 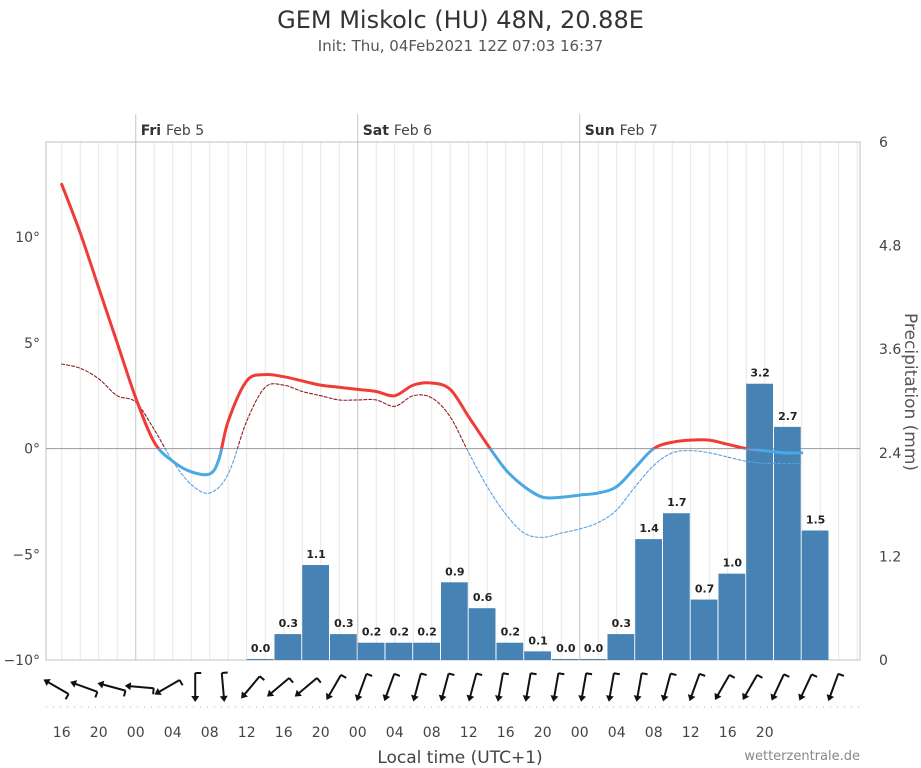 What do you see at coordinates (247, 733) in the screenshot?
I see `x-tick-label: 12` at bounding box center [247, 733].